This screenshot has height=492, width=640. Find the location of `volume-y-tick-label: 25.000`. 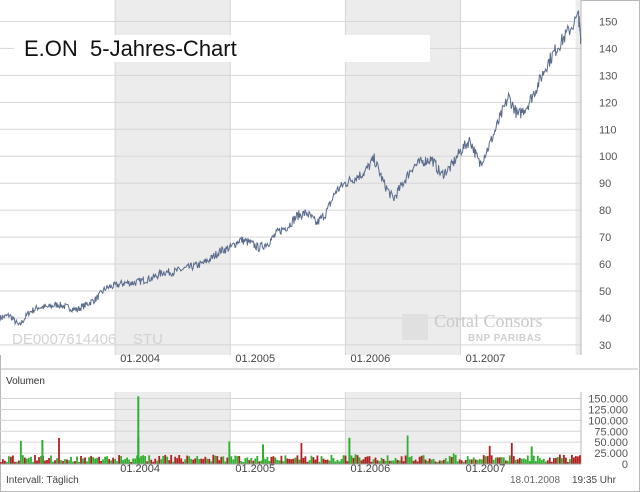

volume-y-tick-label: 25.000 is located at coordinates (611, 454).